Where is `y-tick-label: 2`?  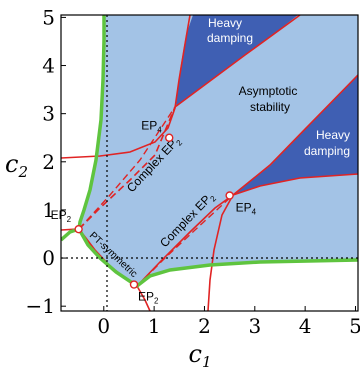
y-tick-label: 2 is located at coordinates (48, 162).